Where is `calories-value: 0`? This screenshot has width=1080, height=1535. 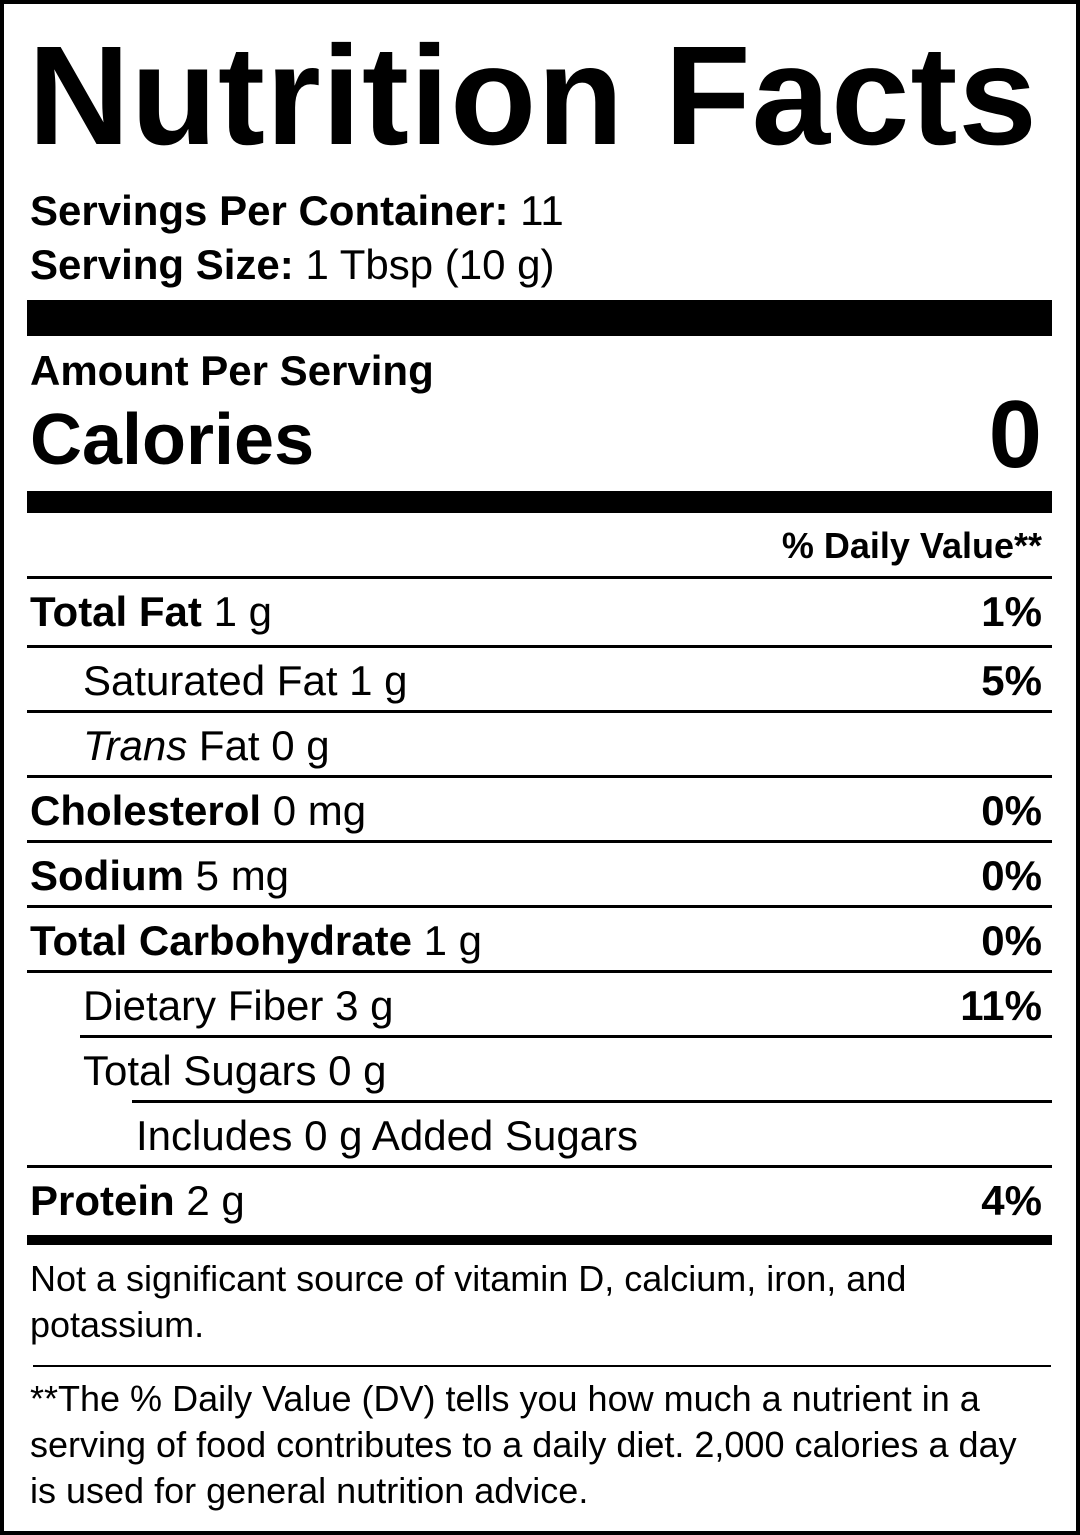
calories-value: 0 is located at coordinates (1015, 434).